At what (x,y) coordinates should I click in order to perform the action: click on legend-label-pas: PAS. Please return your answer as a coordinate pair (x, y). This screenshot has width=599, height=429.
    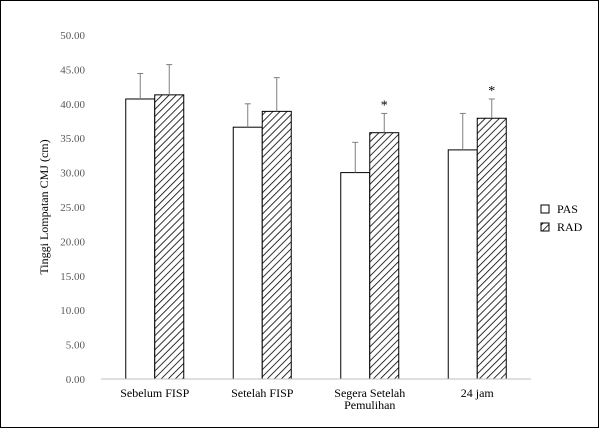
    Looking at the image, I should click on (567, 209).